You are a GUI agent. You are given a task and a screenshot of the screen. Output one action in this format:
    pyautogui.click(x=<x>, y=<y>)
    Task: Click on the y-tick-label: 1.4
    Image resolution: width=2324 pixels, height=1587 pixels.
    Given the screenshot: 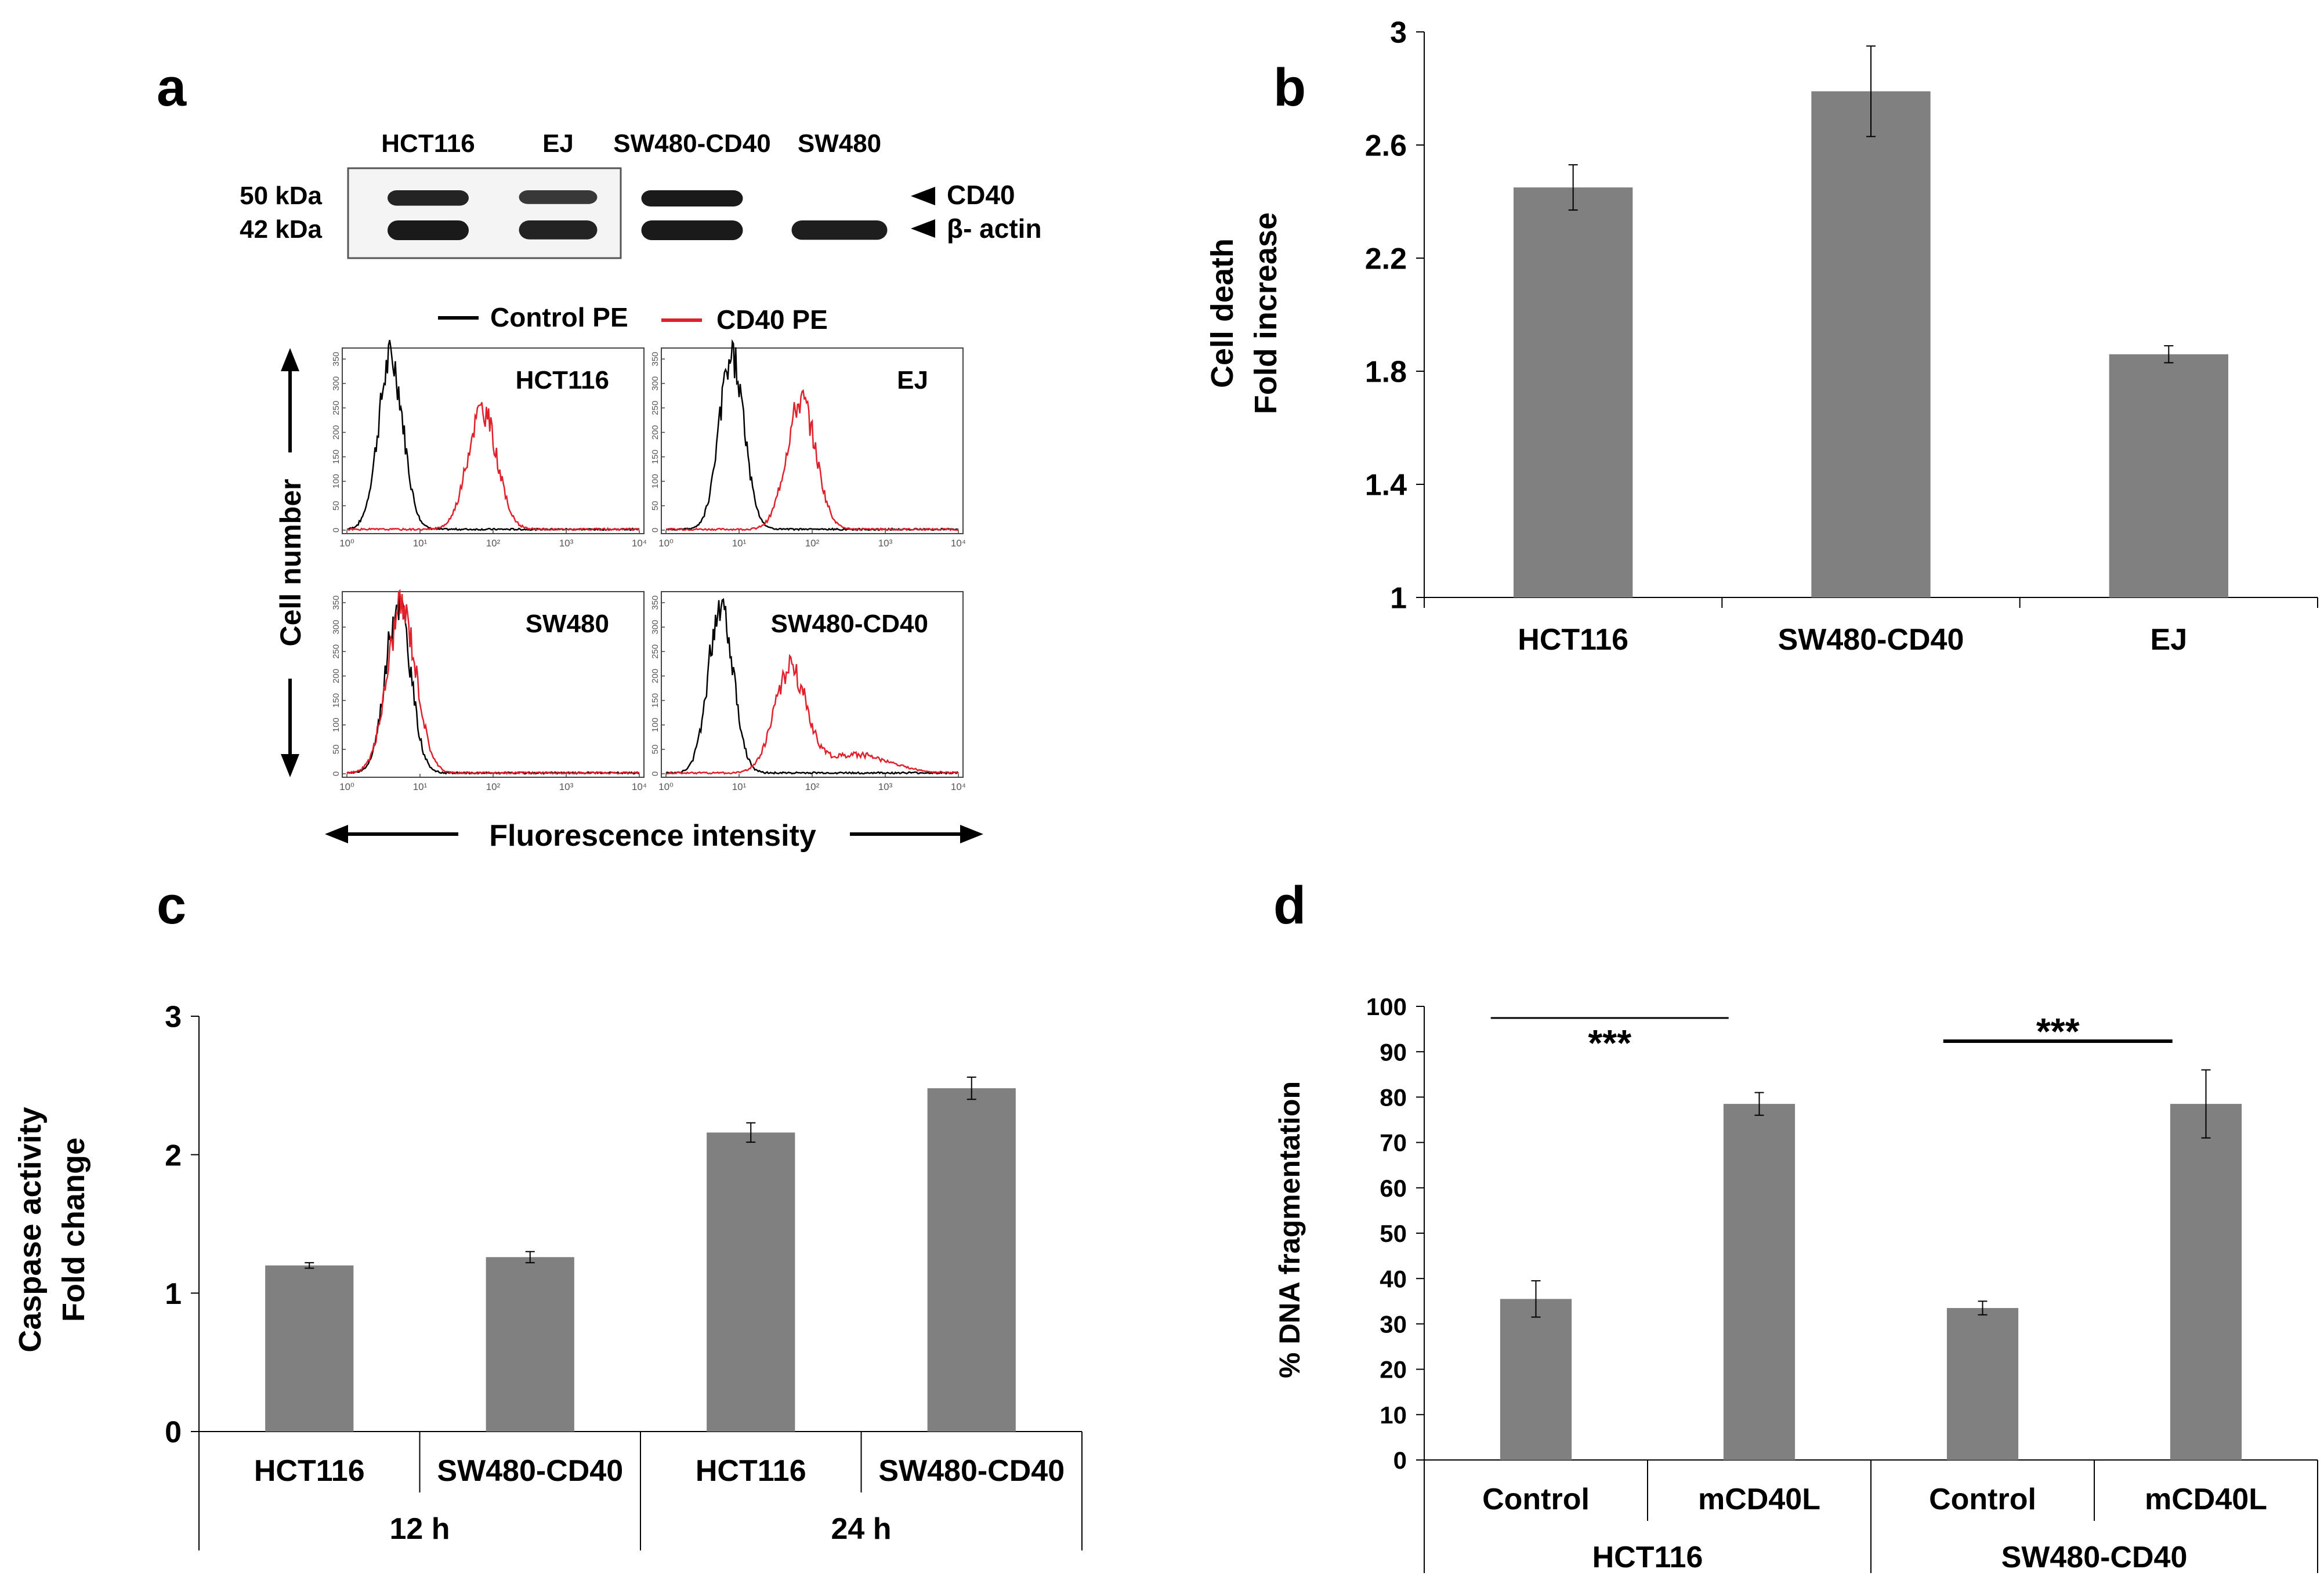 What is the action you would take?
    pyautogui.click(x=1386, y=486)
    